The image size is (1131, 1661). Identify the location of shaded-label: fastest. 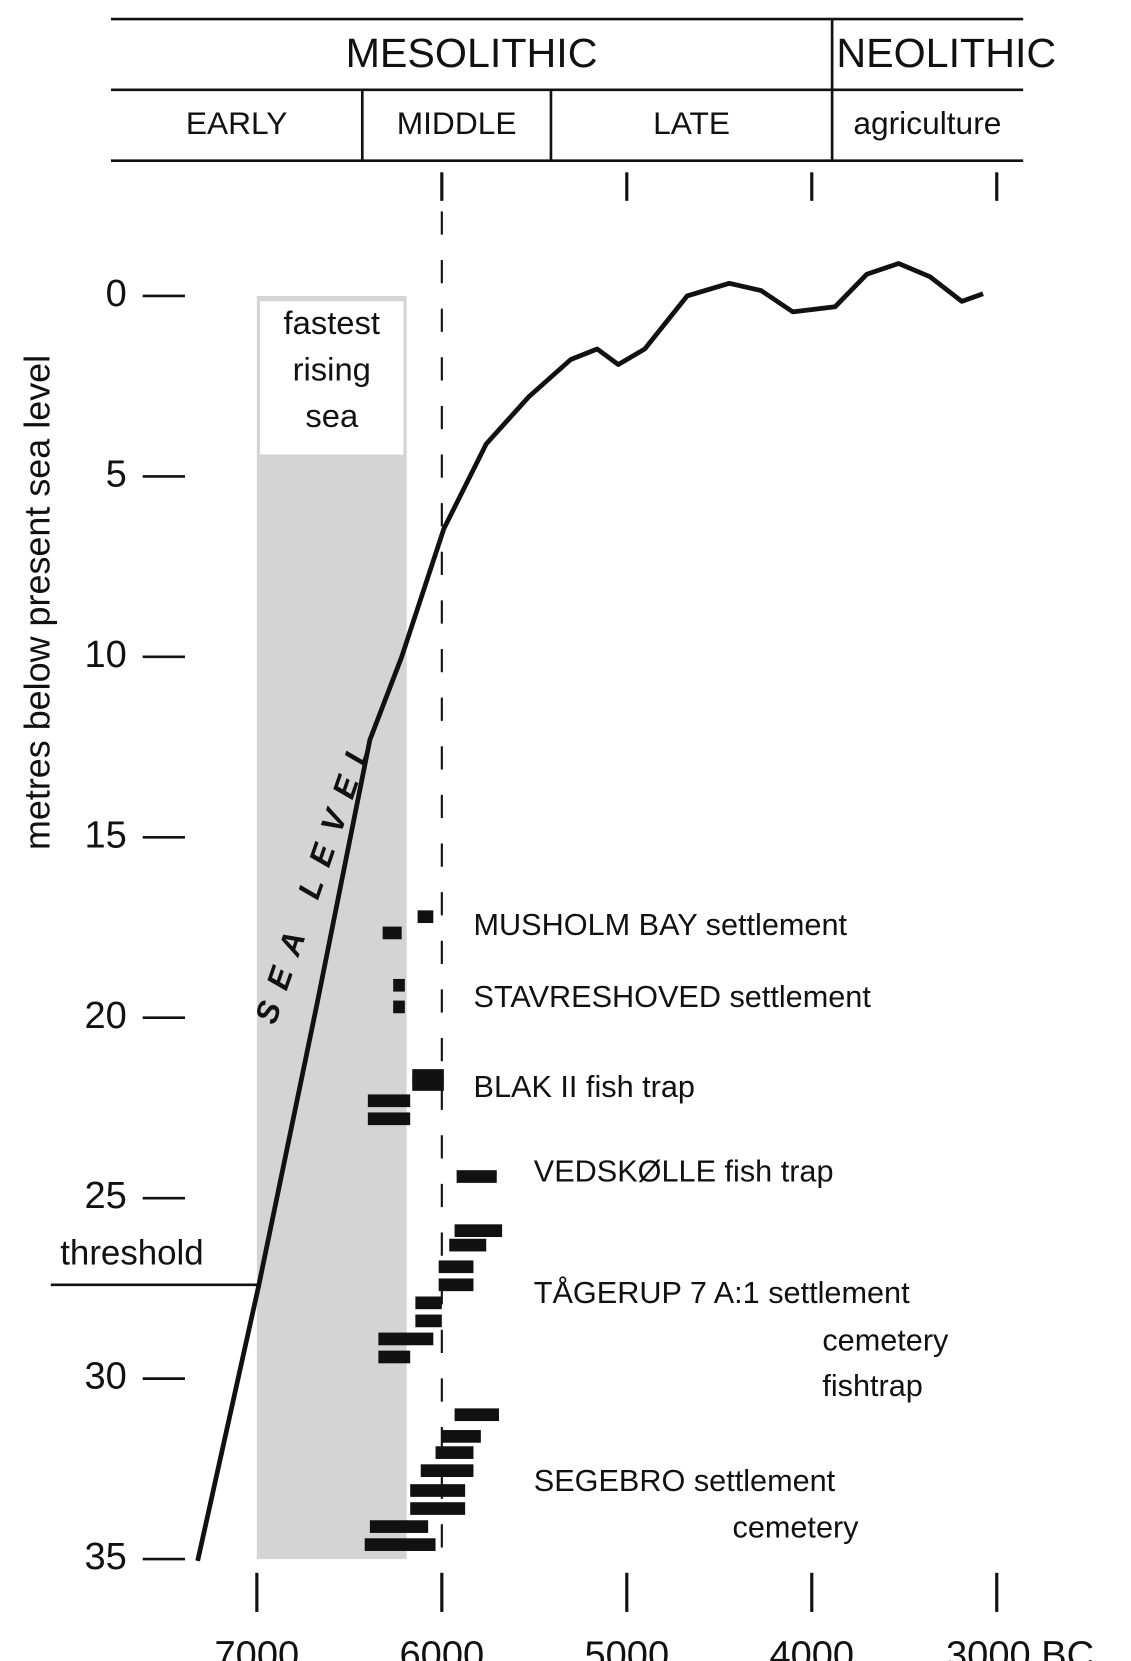
(332, 322).